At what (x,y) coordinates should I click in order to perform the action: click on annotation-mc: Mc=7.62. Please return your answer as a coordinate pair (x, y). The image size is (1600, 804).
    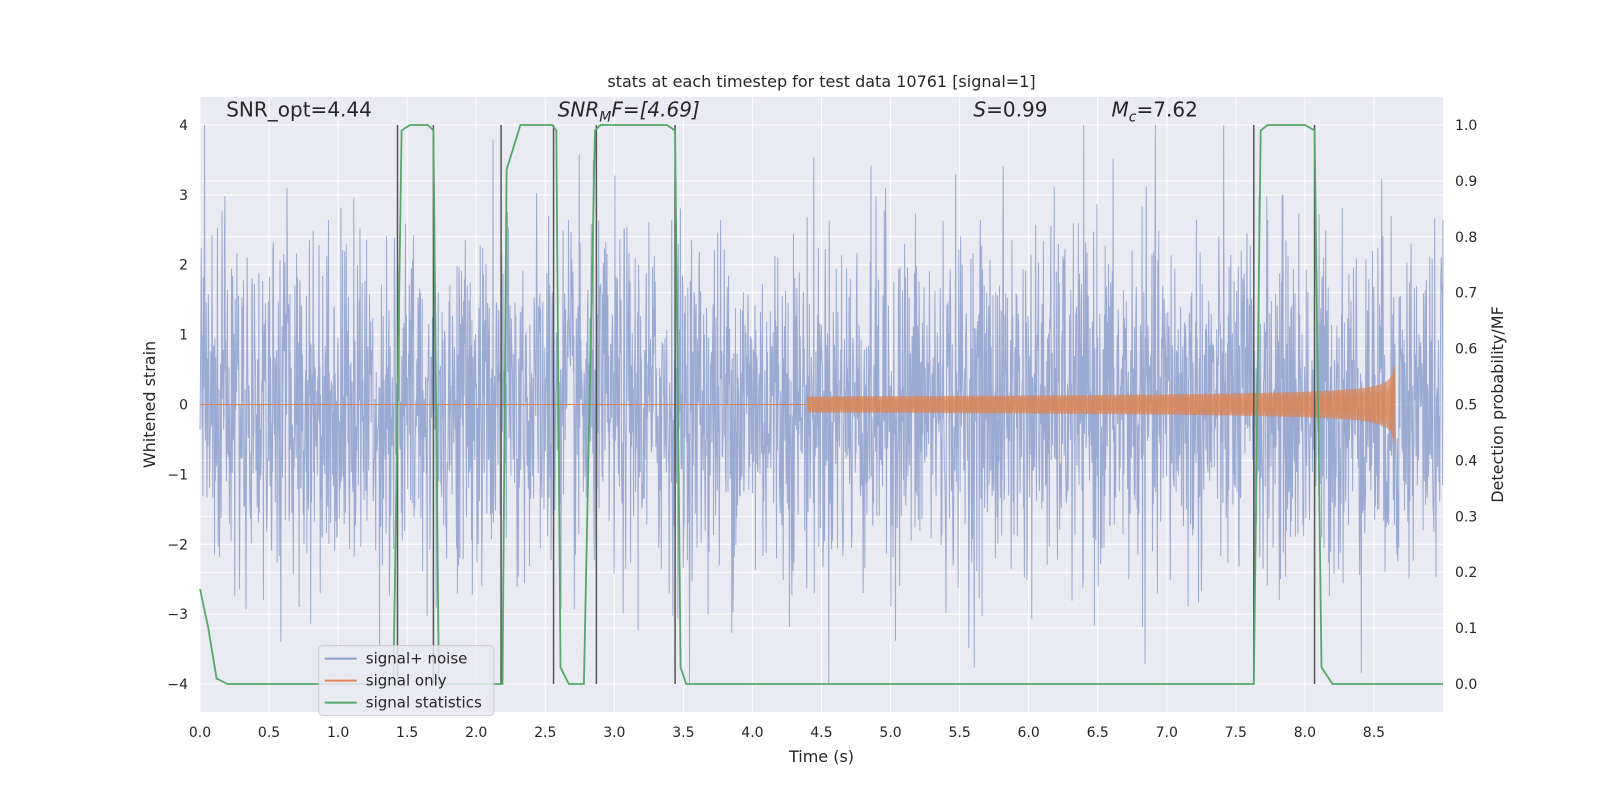
    Looking at the image, I should click on (1155, 112).